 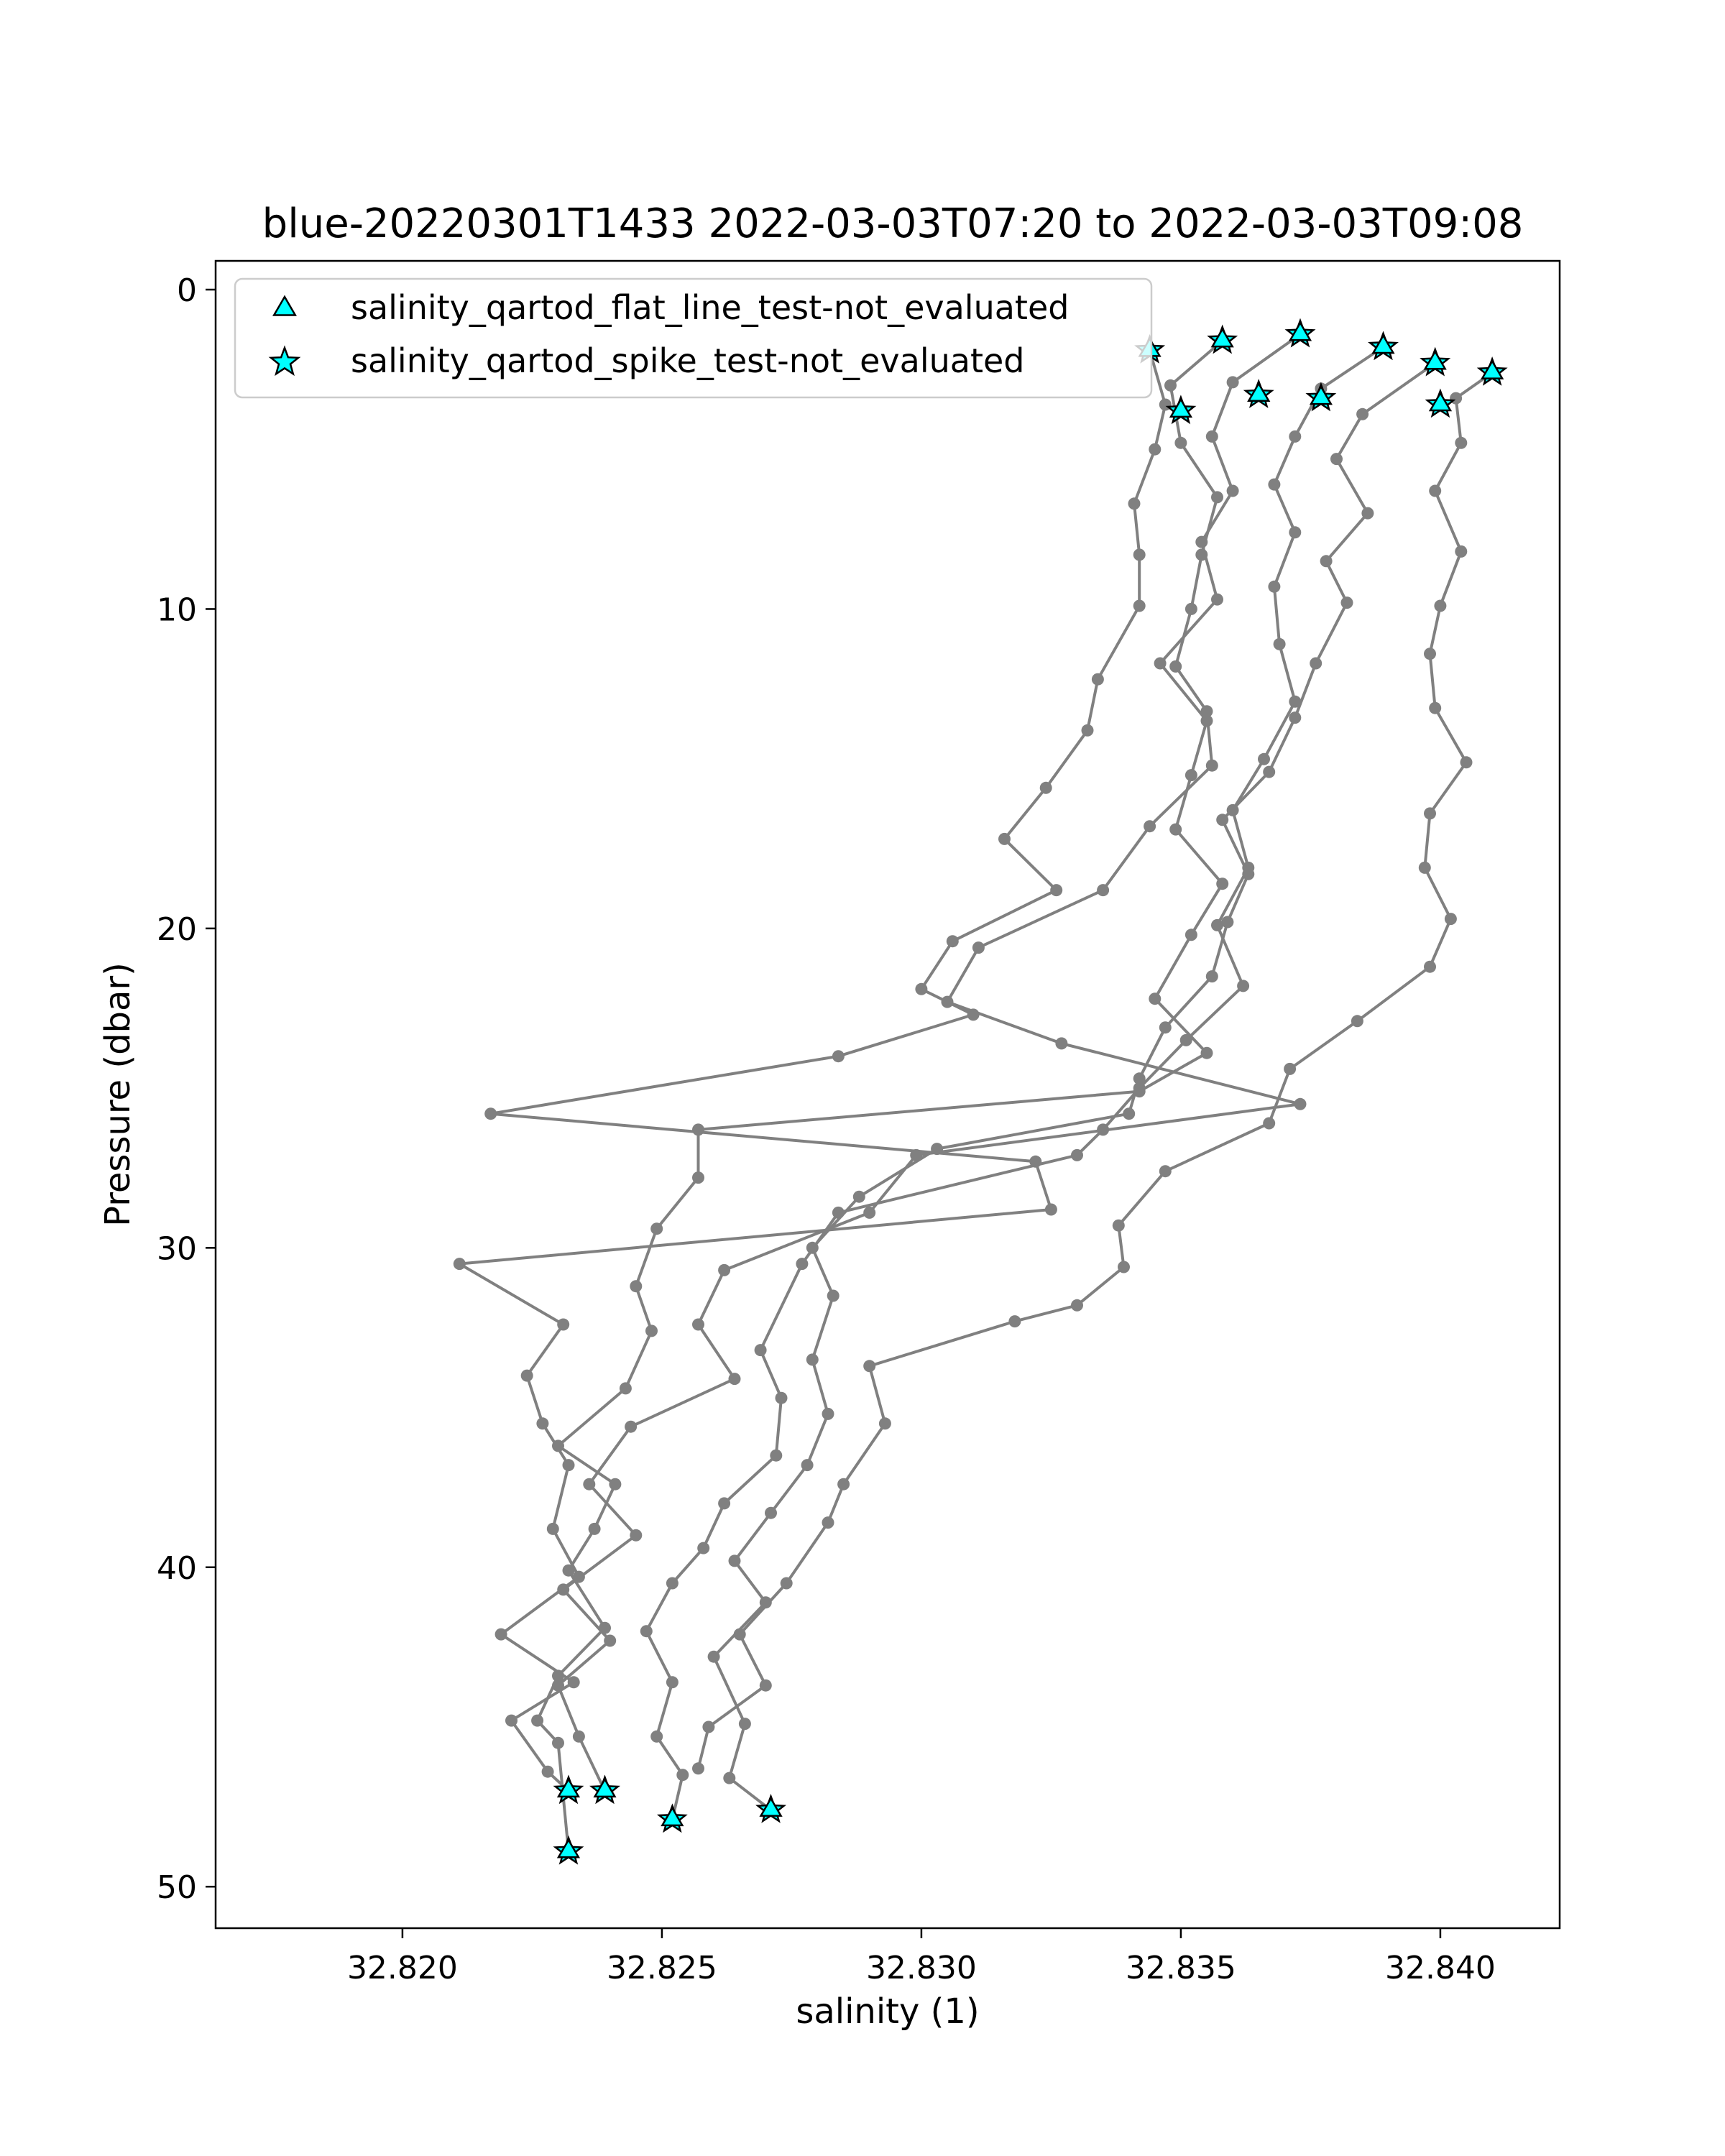 What do you see at coordinates (402, 1968) in the screenshot?
I see `x-tick-label: 32.820` at bounding box center [402, 1968].